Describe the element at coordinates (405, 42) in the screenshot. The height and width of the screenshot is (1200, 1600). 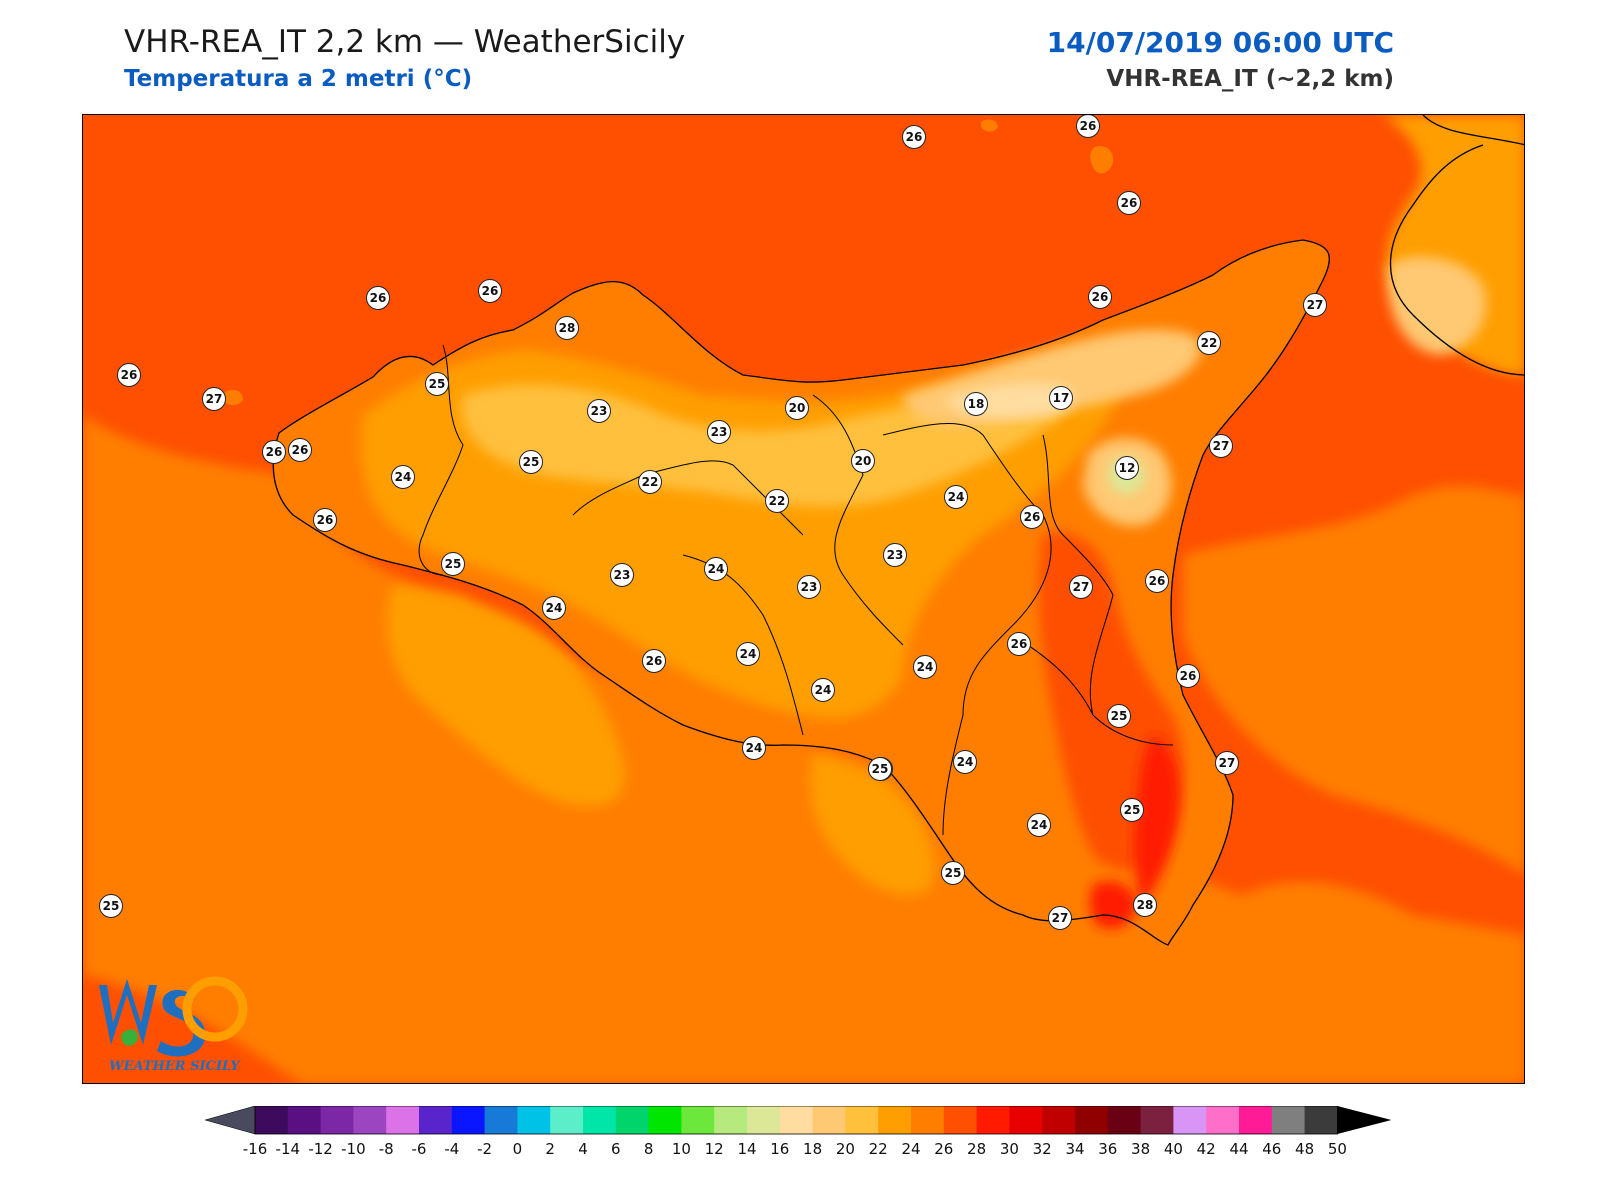
I see `map-title: VHR-REA_IT 2,2 km — WeatherSicily` at that location.